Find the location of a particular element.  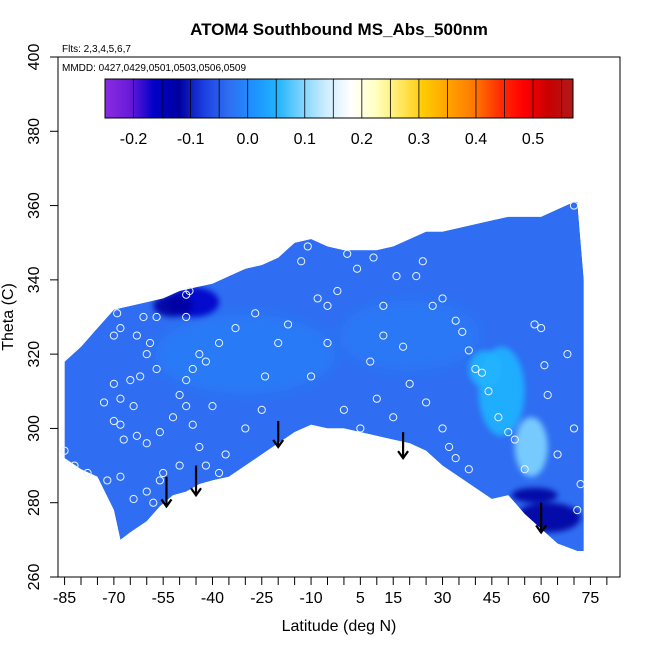

field-variation is located at coordinates (317, 347).